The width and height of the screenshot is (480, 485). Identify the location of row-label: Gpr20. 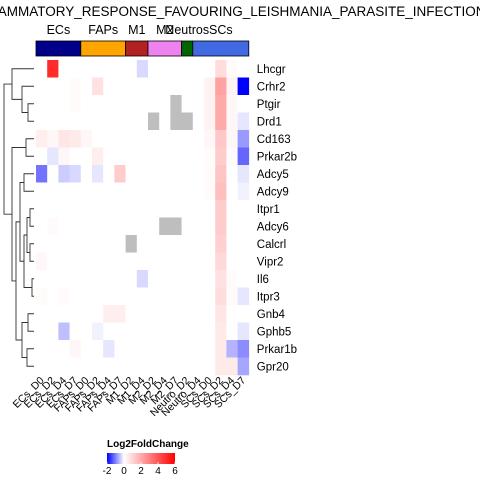
(273, 367).